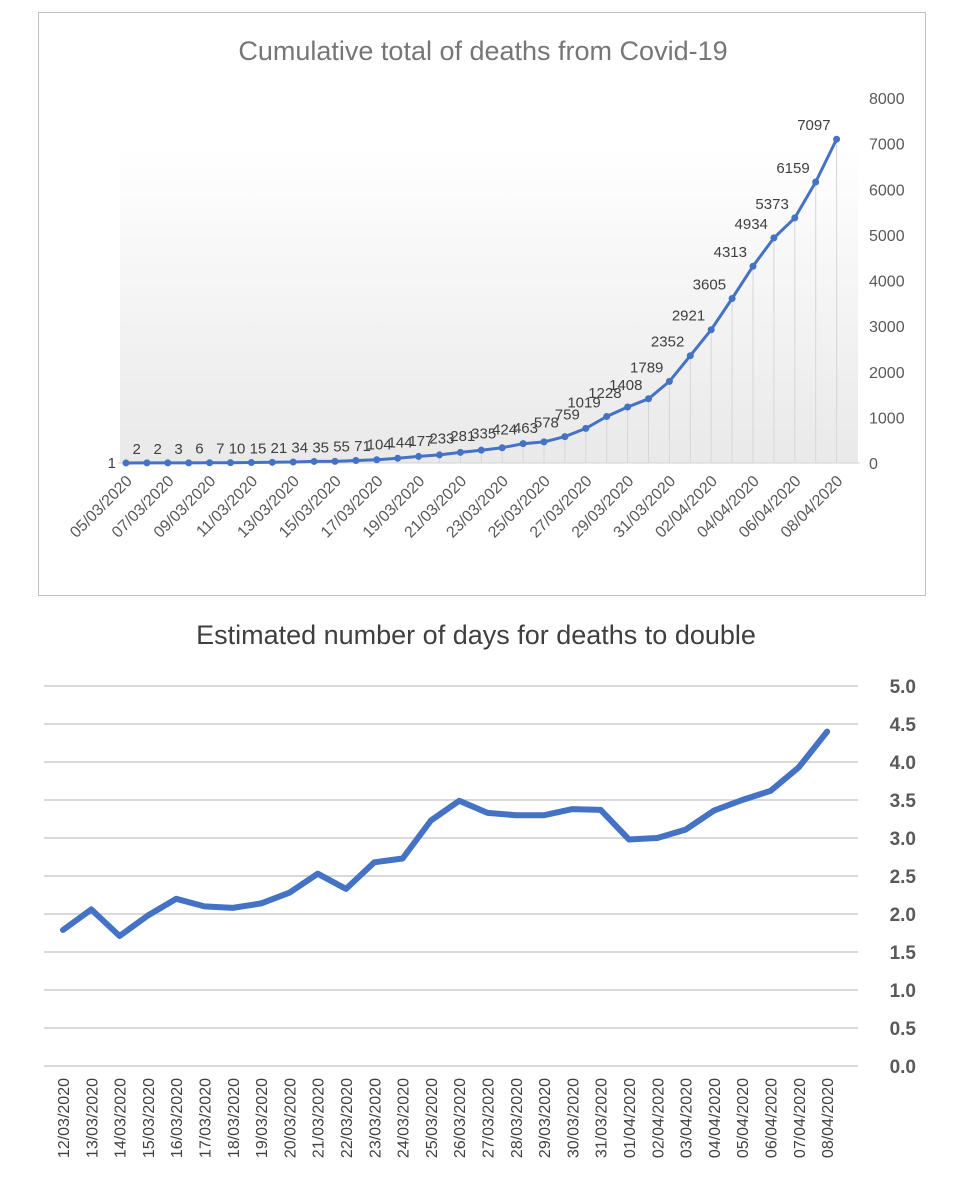 Image resolution: width=964 pixels, height=1200 pixels. Describe the element at coordinates (887, 145) in the screenshot. I see `y-tick-label: 7000` at that location.